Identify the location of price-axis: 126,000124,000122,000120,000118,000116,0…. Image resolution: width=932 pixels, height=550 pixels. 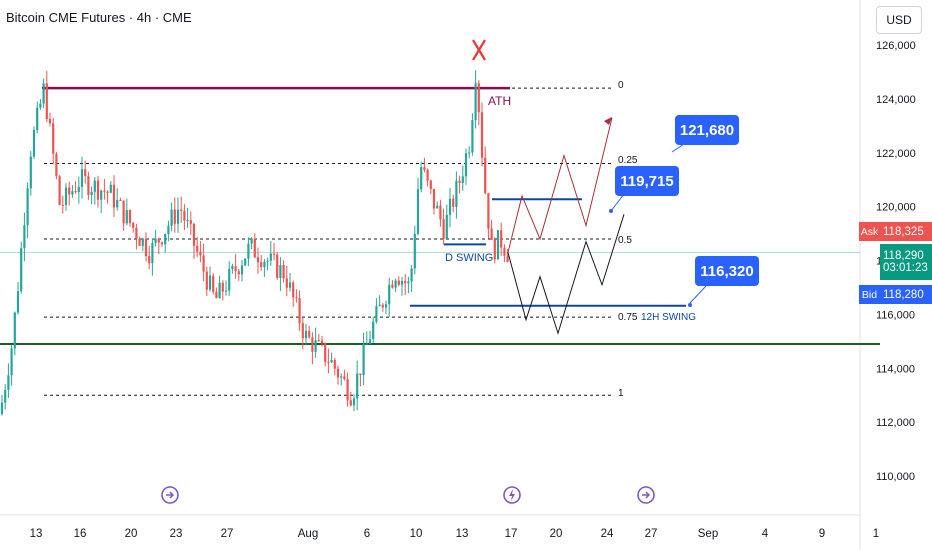
(896, 261).